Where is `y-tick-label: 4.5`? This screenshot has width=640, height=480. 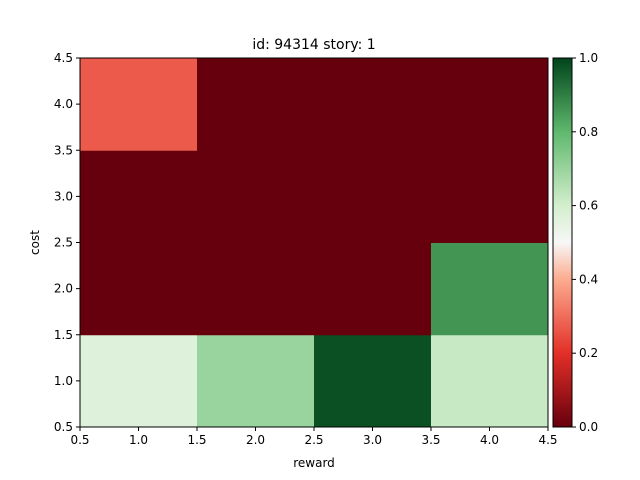 y-tick-label: 4.5 is located at coordinates (63, 58).